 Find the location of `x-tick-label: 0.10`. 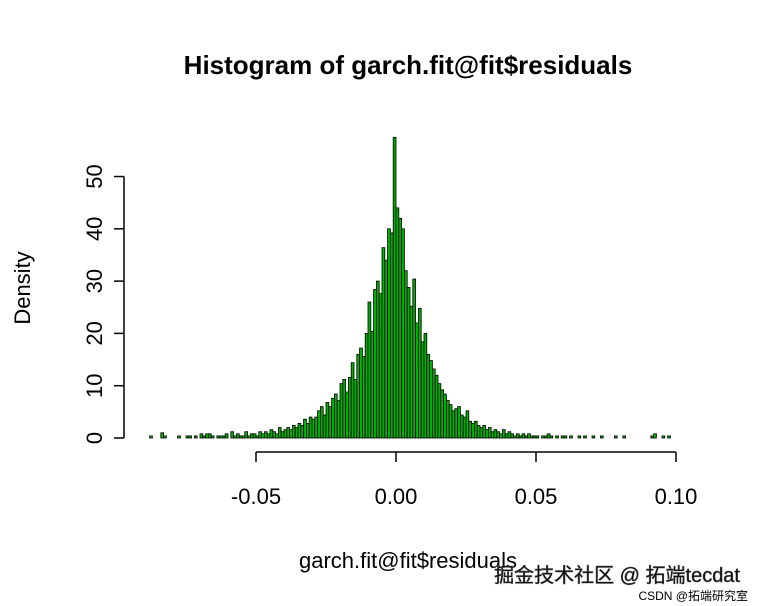

x-tick-label: 0.10 is located at coordinates (676, 496).